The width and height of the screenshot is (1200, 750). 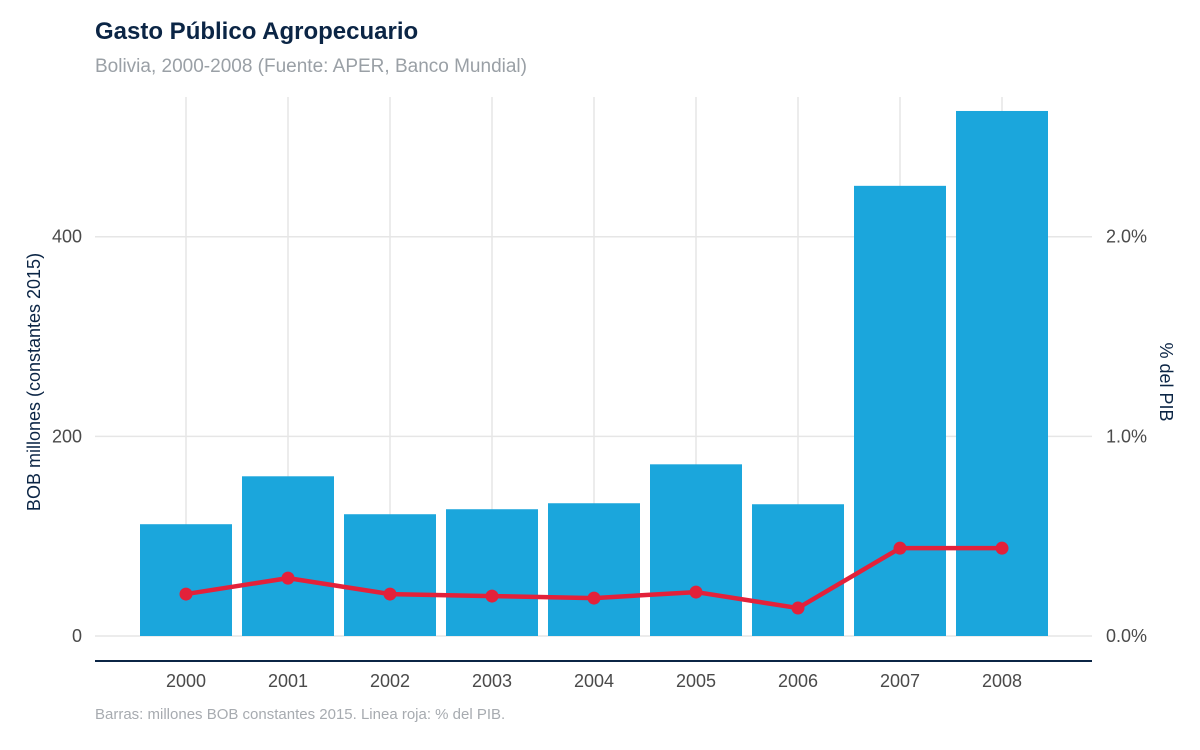 What do you see at coordinates (798, 608) in the screenshot?
I see `pib-point-2006` at bounding box center [798, 608].